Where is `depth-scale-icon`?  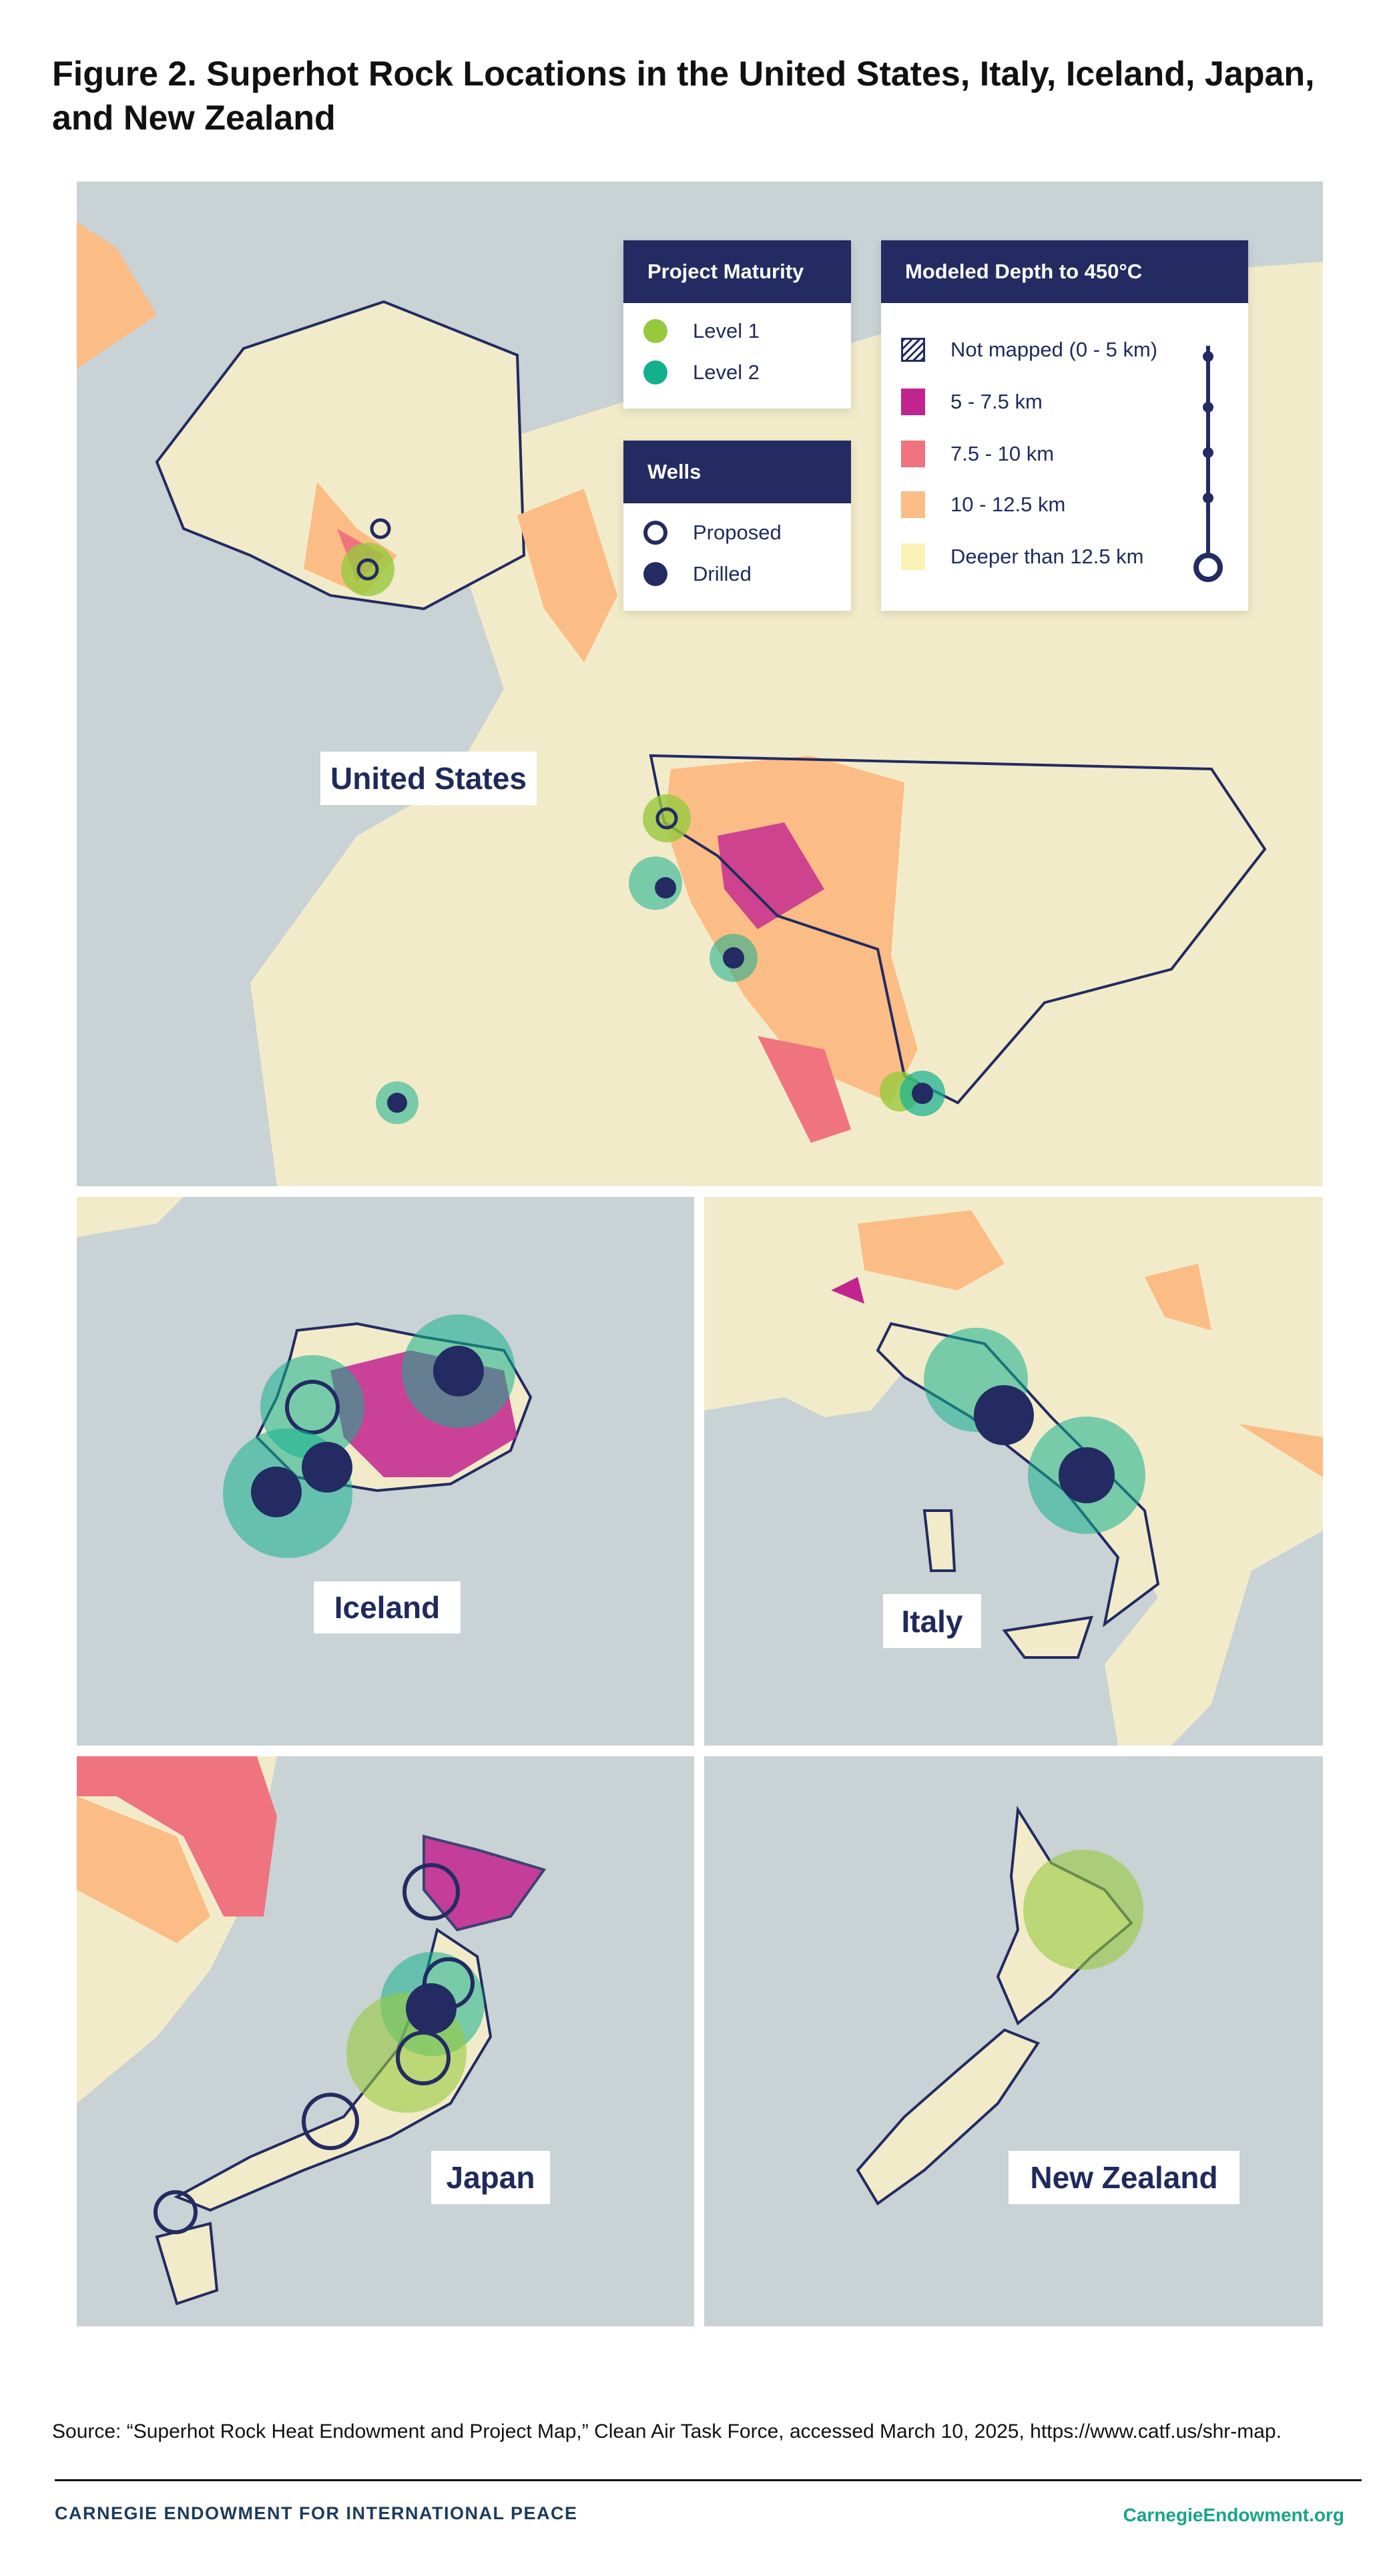 depth-scale-icon is located at coordinates (1208, 464).